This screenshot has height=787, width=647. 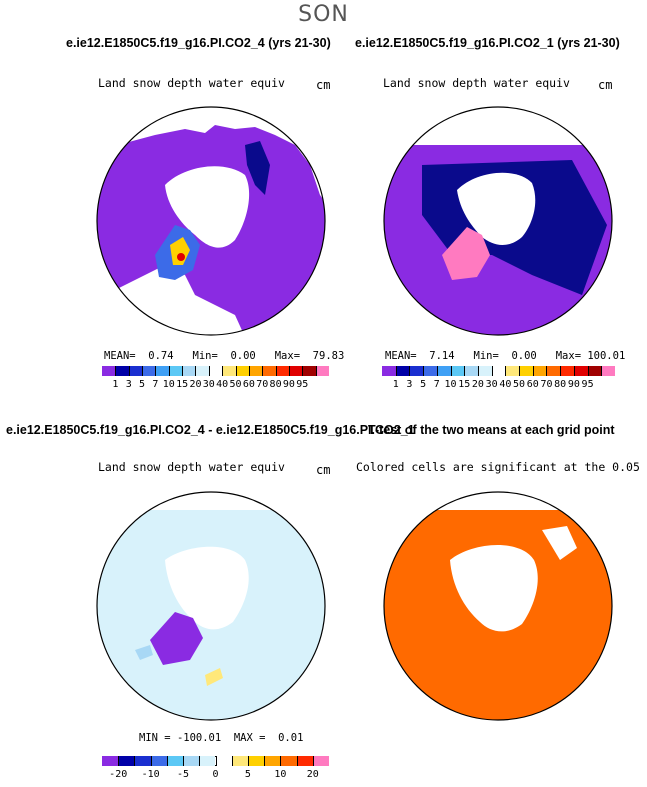 I want to click on colorbar-tick-label: 70, so click(x=262, y=384).